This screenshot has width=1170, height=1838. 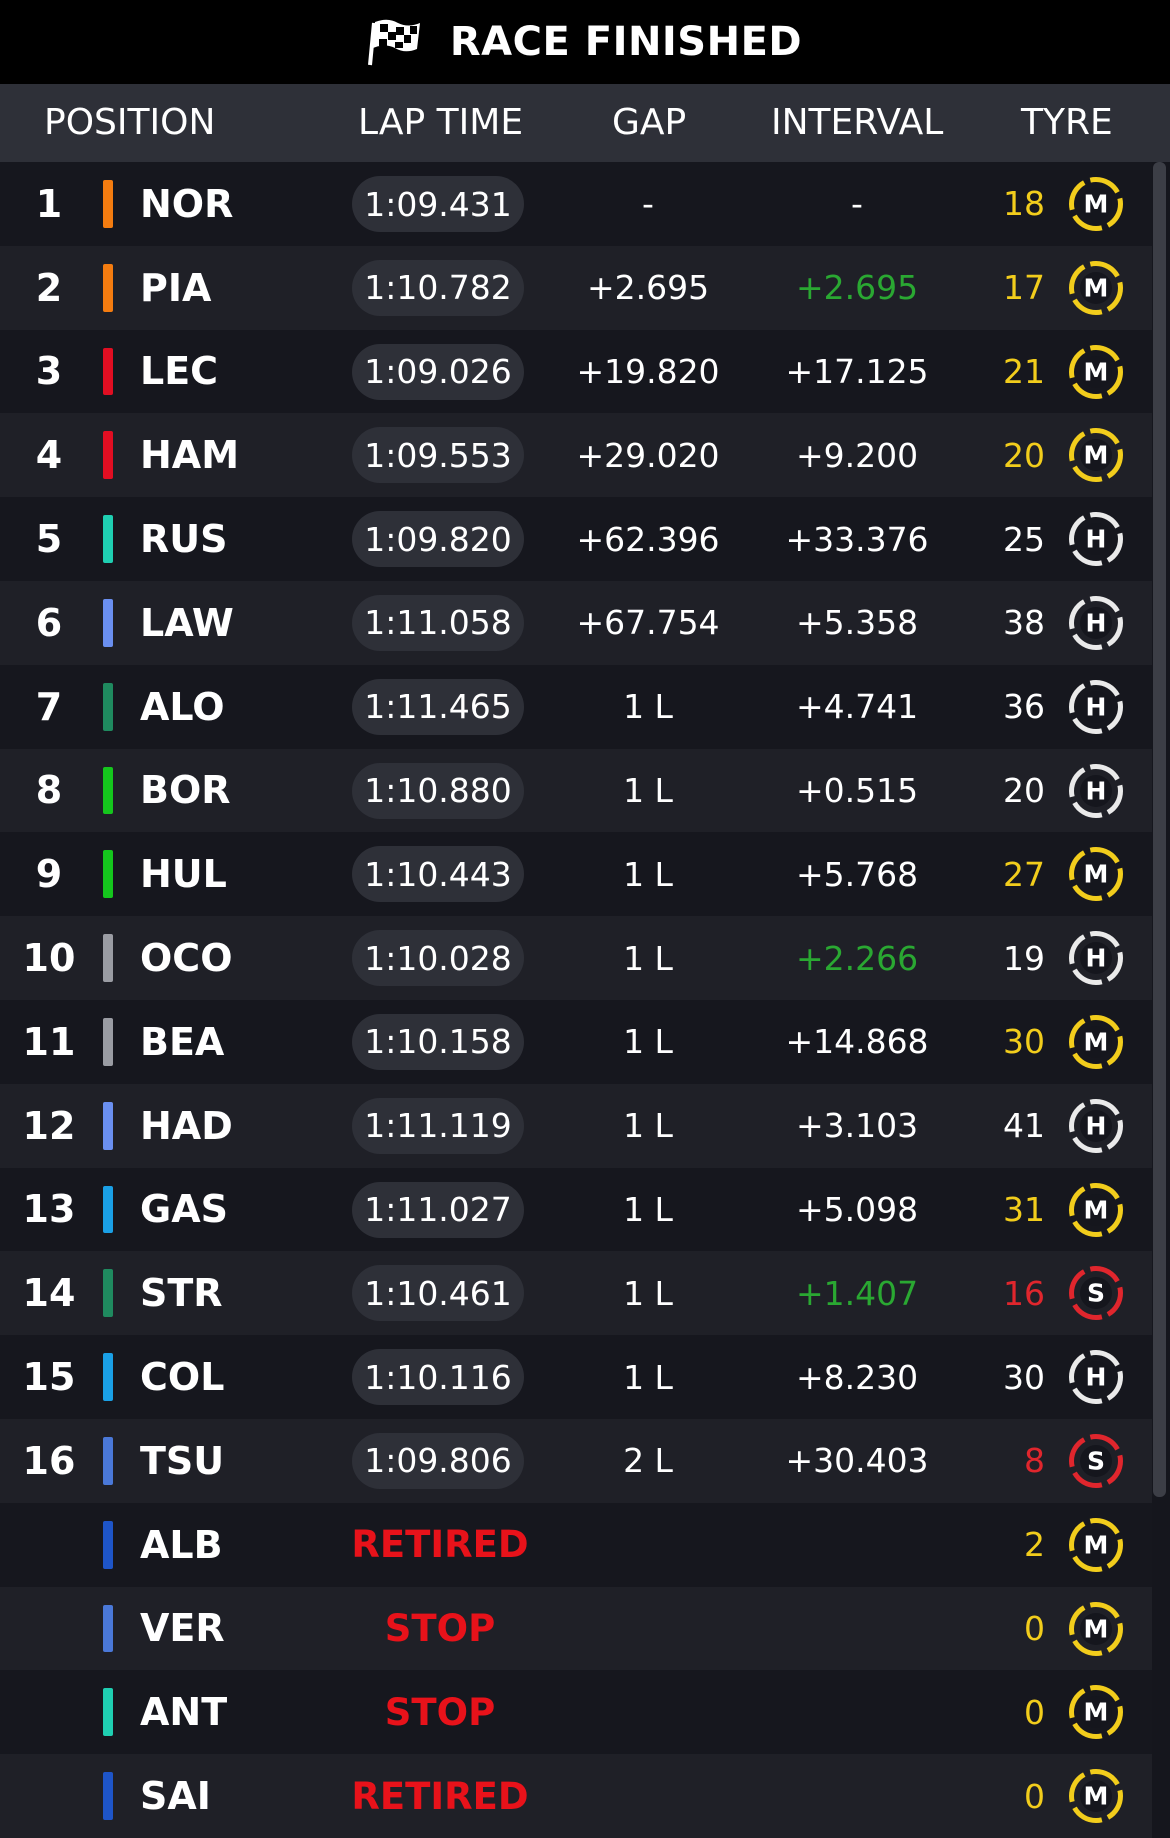 What do you see at coordinates (576, 287) in the screenshot?
I see `table-row: 2 PIA 1:10.782 +2.695 +2.695 17 M` at bounding box center [576, 287].